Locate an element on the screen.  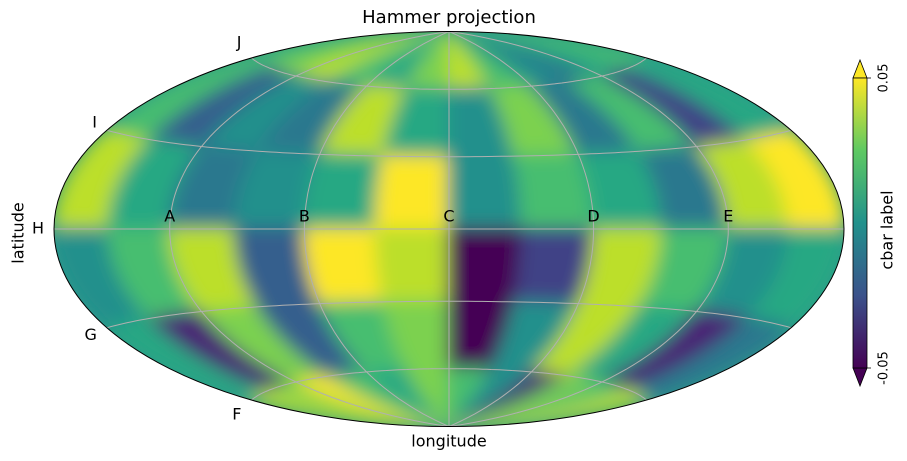
colorbar-body is located at coordinates (860, 223).